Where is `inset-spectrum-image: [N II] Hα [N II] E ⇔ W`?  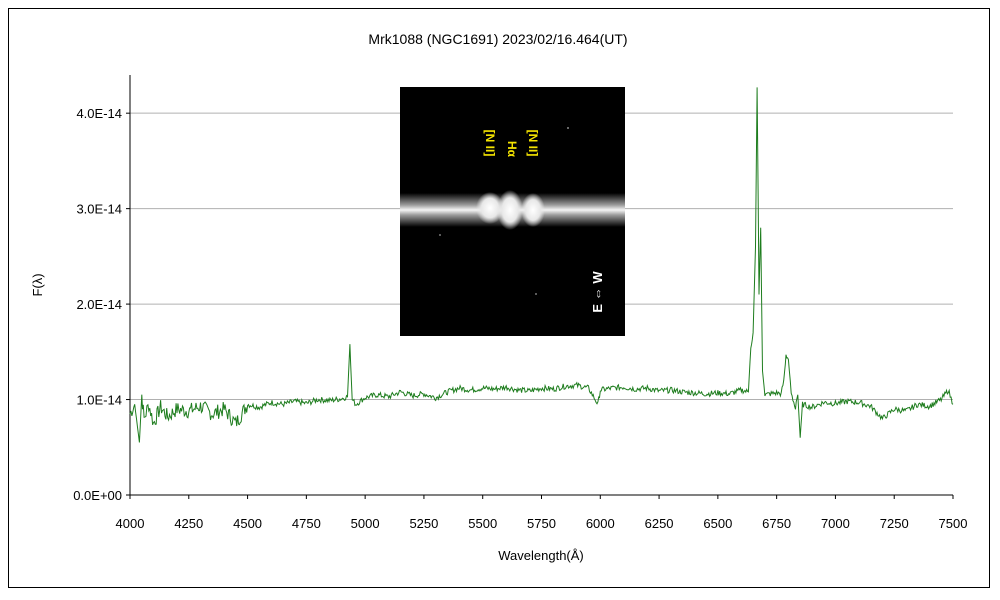 inset-spectrum-image: [N II] Hα [N II] E ⇔ W is located at coordinates (512, 211).